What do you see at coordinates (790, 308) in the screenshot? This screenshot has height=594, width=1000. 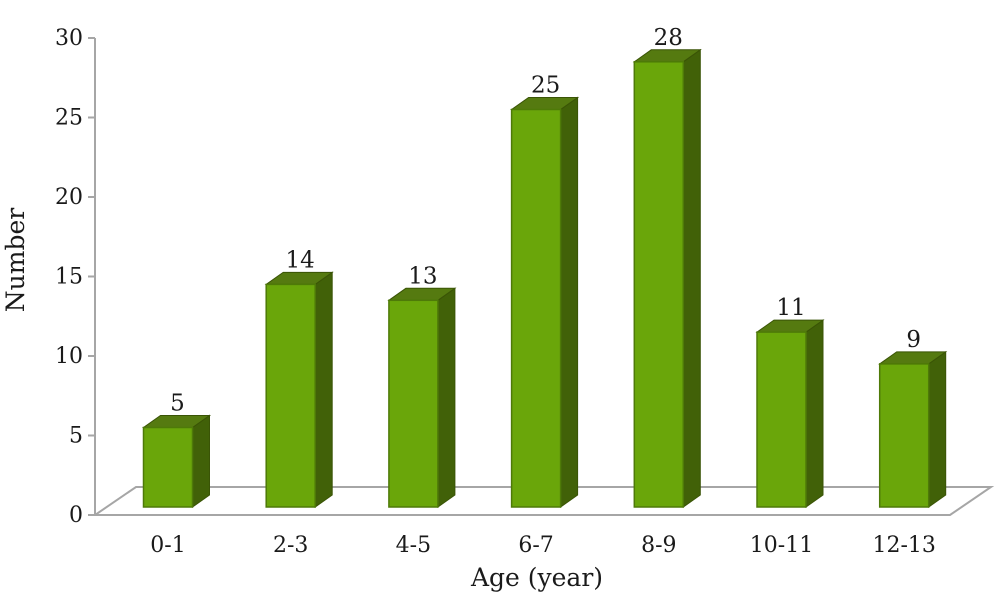 I see `data-label: 11` at bounding box center [790, 308].